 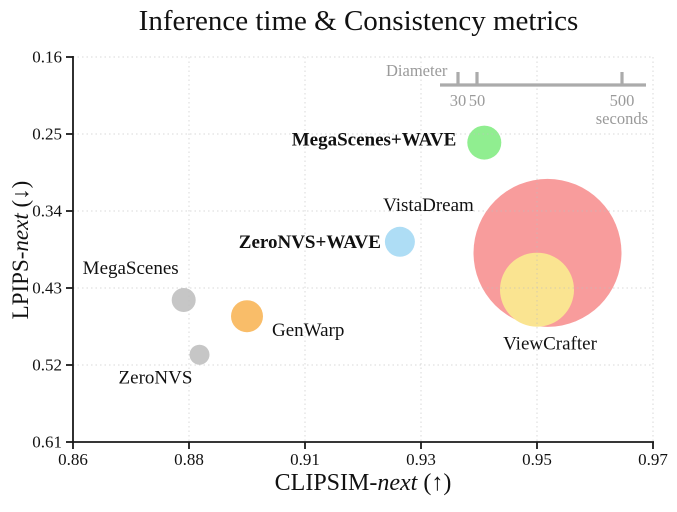 What do you see at coordinates (156, 378) in the screenshot?
I see `point-label-zeronvs: ZeroNVS` at bounding box center [156, 378].